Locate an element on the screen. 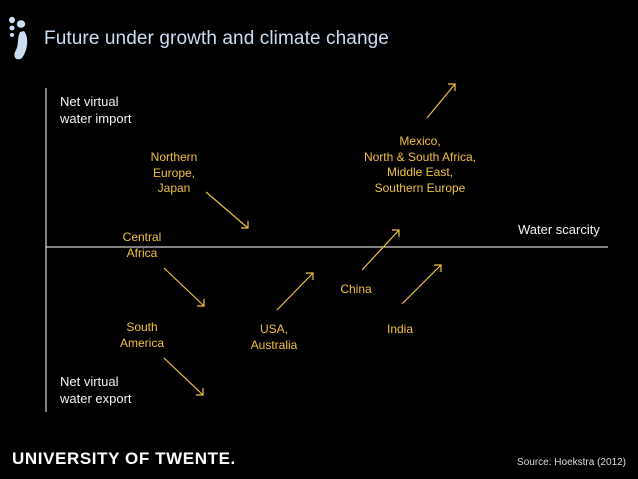 This screenshot has width=638, height=479. arrow-central-africa is located at coordinates (184, 287).